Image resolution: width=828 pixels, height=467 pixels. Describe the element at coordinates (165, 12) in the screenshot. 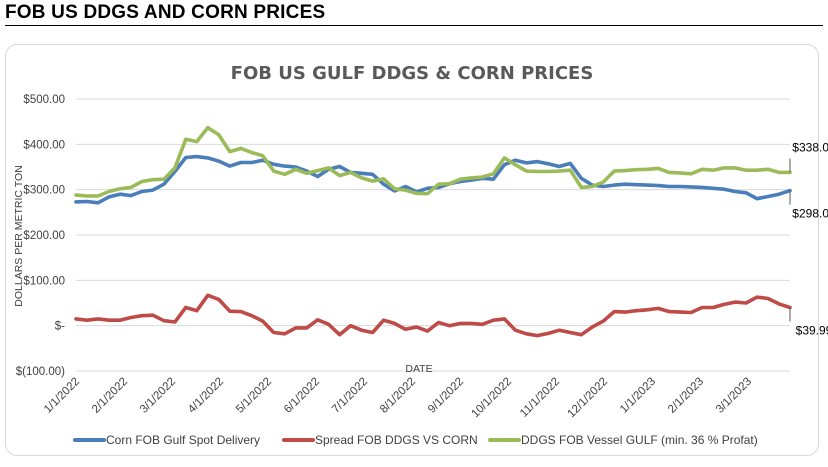

I see `page-heading: FOB US DDGS AND CORN PRICES` at that location.